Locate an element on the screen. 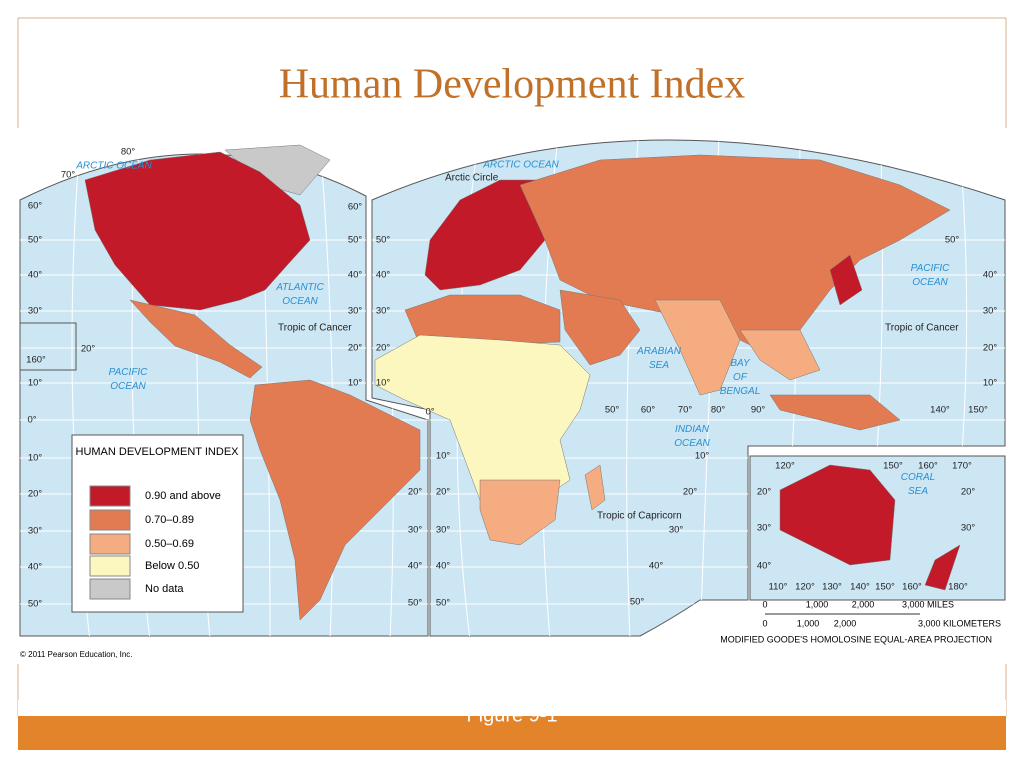 Image resolution: width=1024 pixels, height=773 pixels. scale-label: 3,000 MILES is located at coordinates (928, 604).